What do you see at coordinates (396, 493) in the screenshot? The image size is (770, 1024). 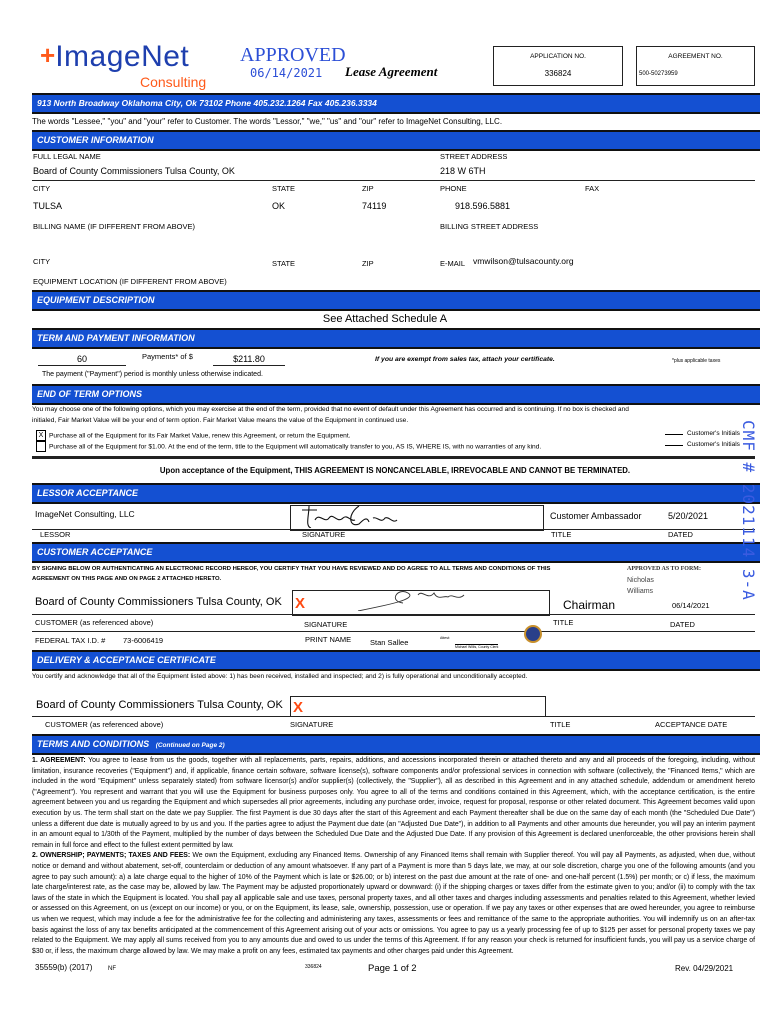 I see `section-lessor-acceptance: LESSOR ACCEPTANCE` at bounding box center [396, 493].